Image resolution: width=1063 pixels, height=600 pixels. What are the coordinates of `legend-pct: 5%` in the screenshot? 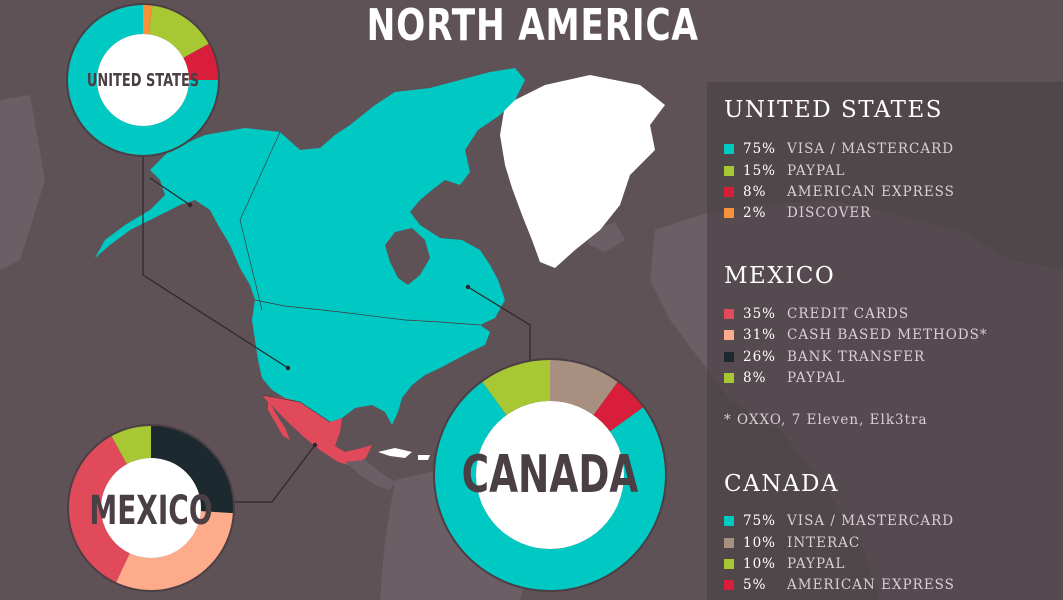 It's located at (755, 585).